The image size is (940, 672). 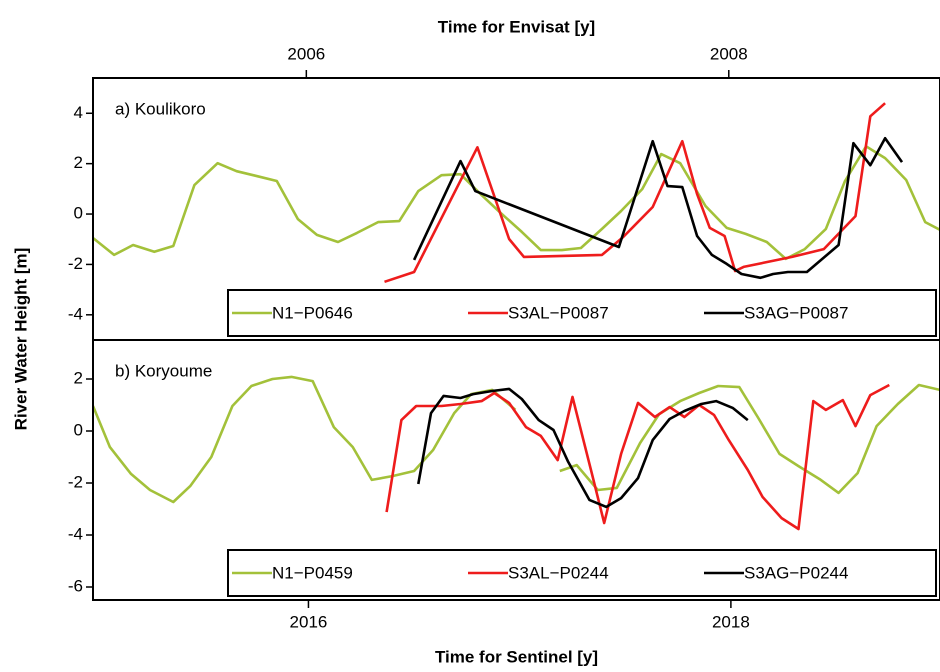 What do you see at coordinates (731, 621) in the screenshot?
I see `x-tick-label: 2018` at bounding box center [731, 621].